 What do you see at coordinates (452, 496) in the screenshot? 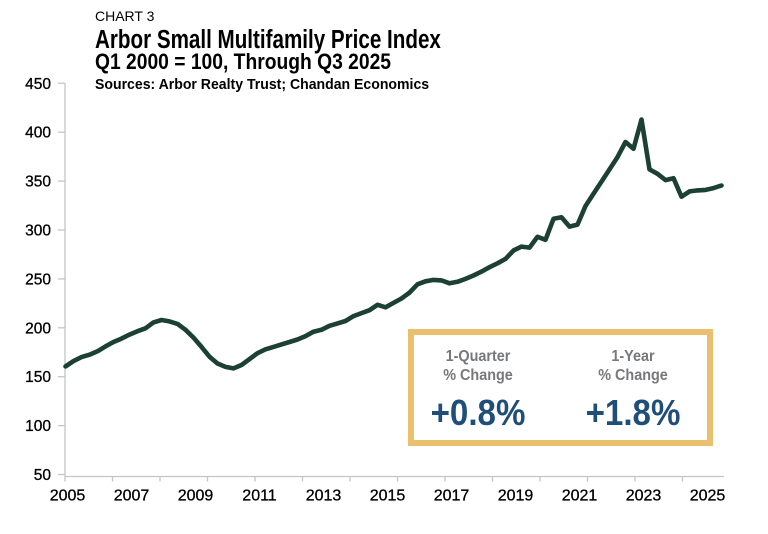
I see `x-tick-label: 2017` at bounding box center [452, 496].